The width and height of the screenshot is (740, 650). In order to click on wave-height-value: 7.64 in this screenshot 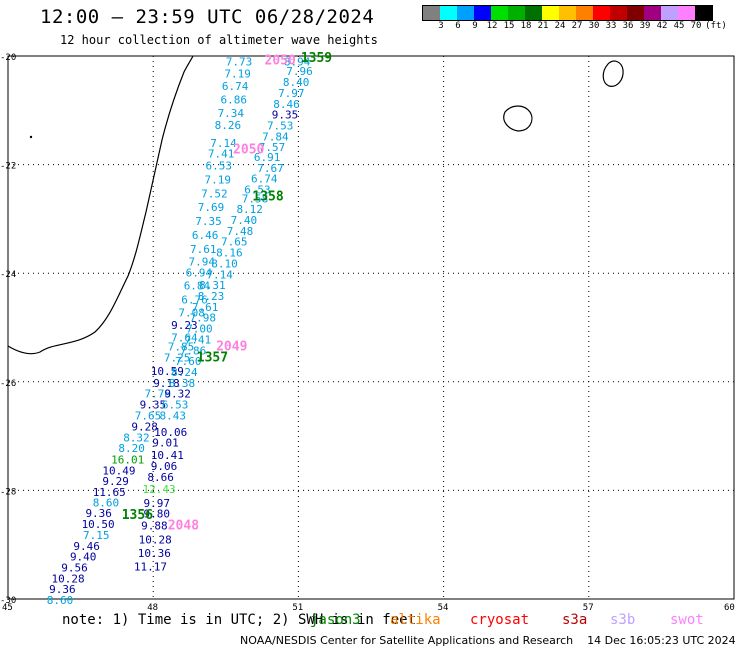, I will do `click(184, 337)`.